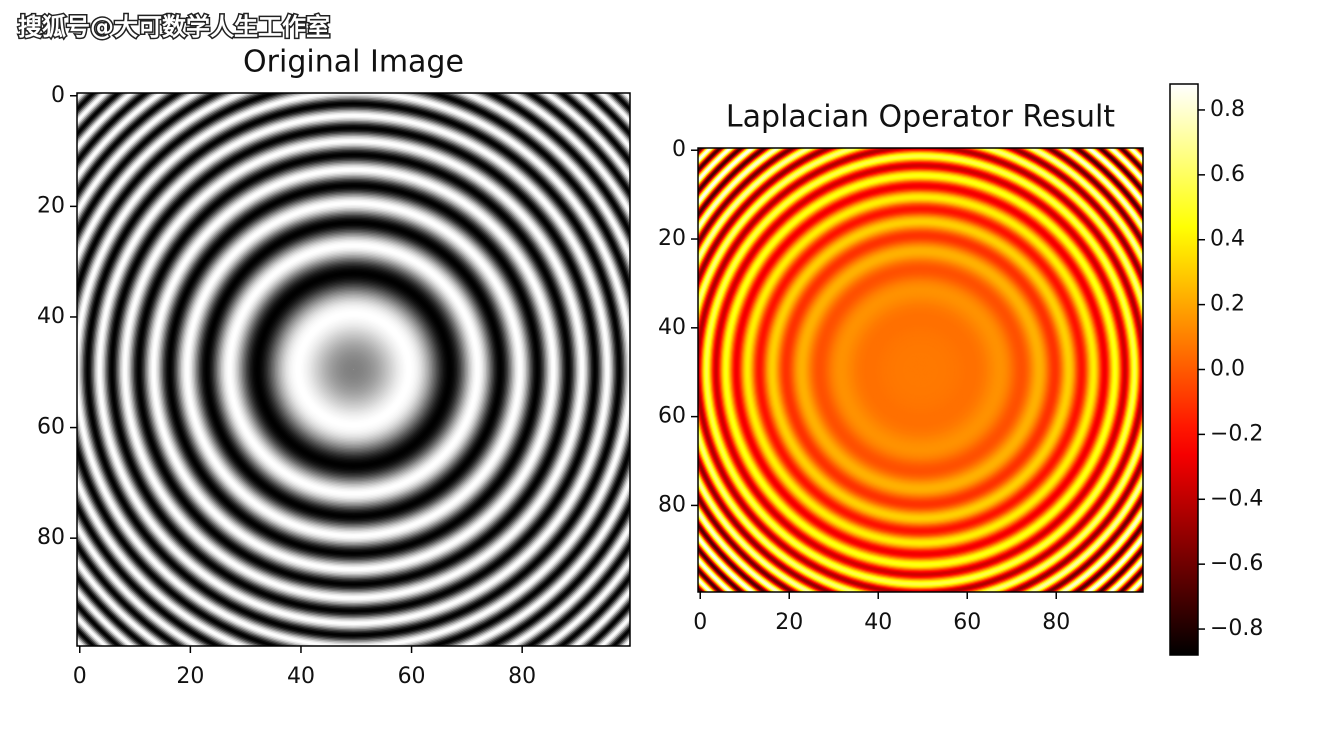 Image resolution: width=1330 pixels, height=750 pixels. I want to click on y-tick-label: 40, so click(51, 316).